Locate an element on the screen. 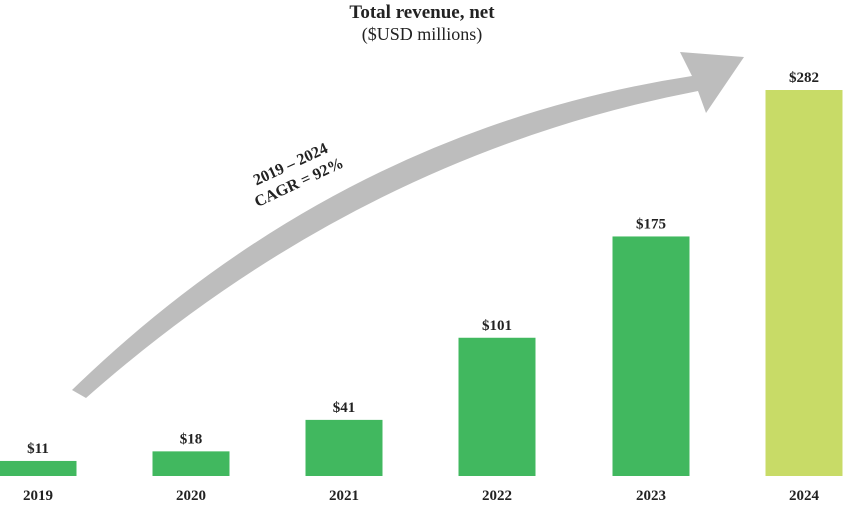  x-axis-ticks: 2019 2020 2021 2022 2023 2024 is located at coordinates (421, 496).